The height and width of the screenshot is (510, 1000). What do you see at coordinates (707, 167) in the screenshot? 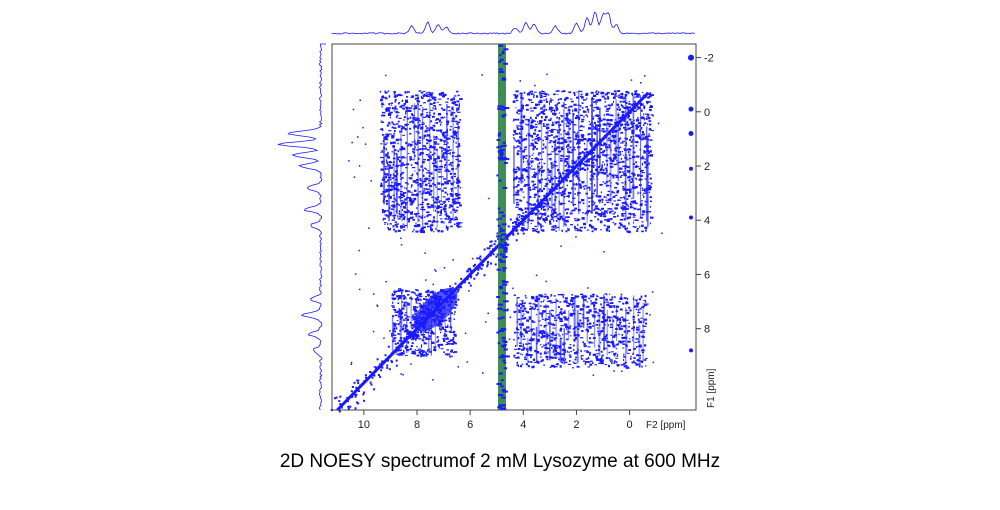
I see `y-tick-label: 2` at bounding box center [707, 167].